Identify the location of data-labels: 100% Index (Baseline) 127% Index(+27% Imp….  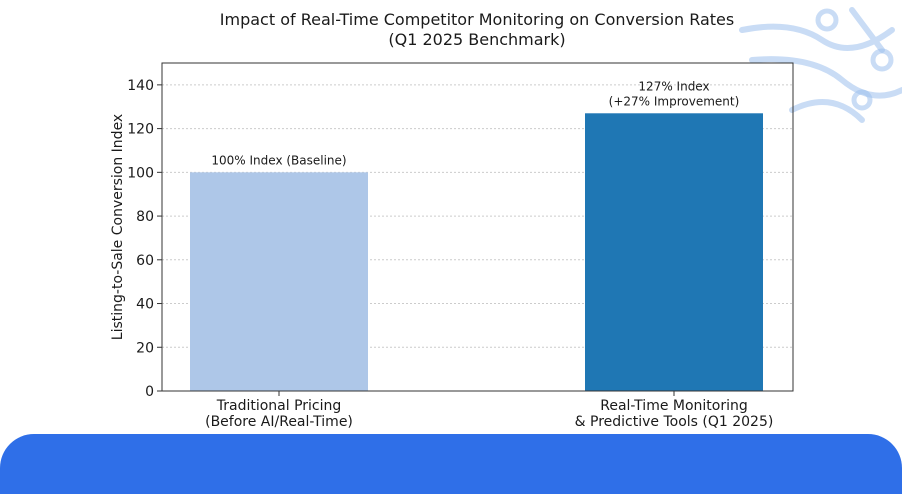
(475, 123).